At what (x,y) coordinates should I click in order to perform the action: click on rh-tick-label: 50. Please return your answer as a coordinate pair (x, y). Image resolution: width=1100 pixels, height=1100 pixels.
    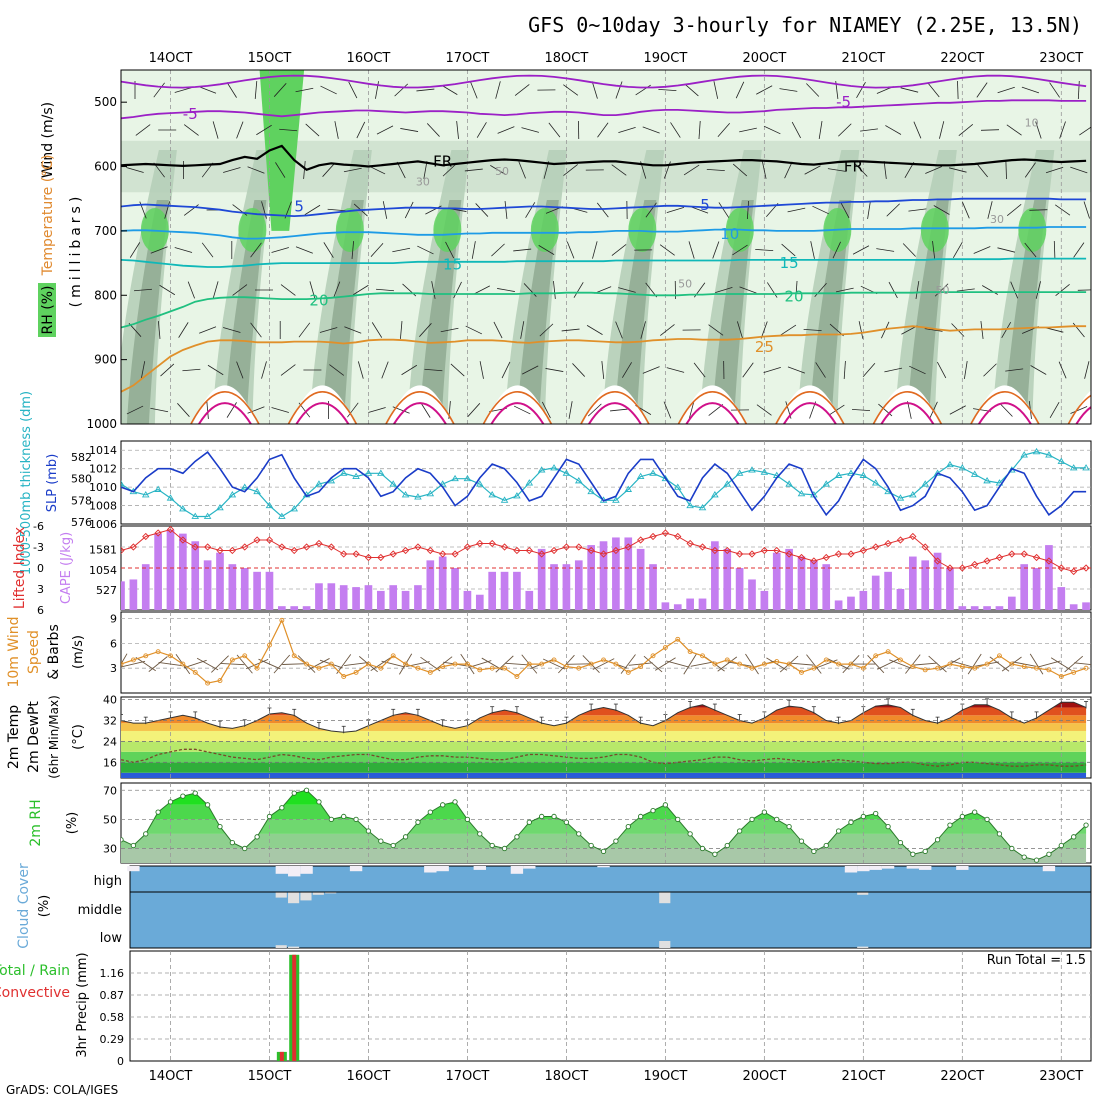
    Looking at the image, I should click on (110, 819).